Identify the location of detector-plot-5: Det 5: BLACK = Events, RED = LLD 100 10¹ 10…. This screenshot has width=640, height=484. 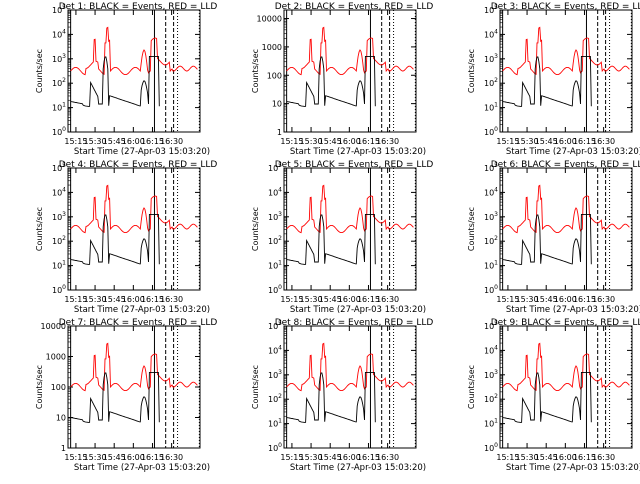
(342, 237).